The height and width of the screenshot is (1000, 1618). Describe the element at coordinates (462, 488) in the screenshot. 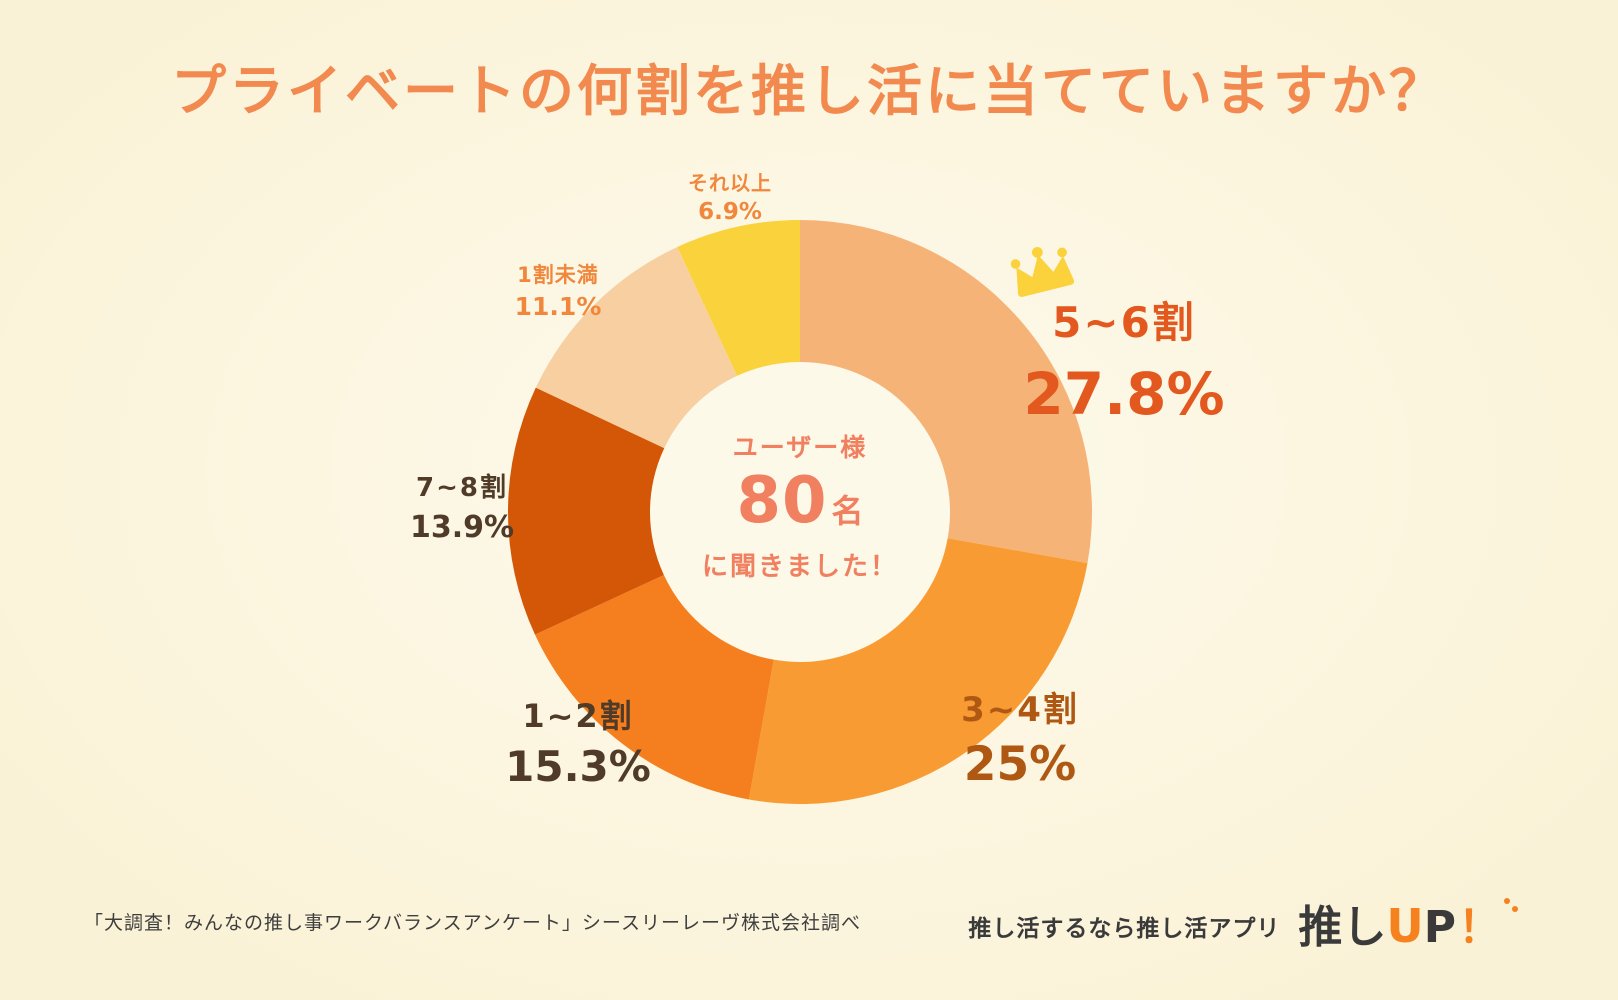

I see `segment-name: 7~8割` at that location.